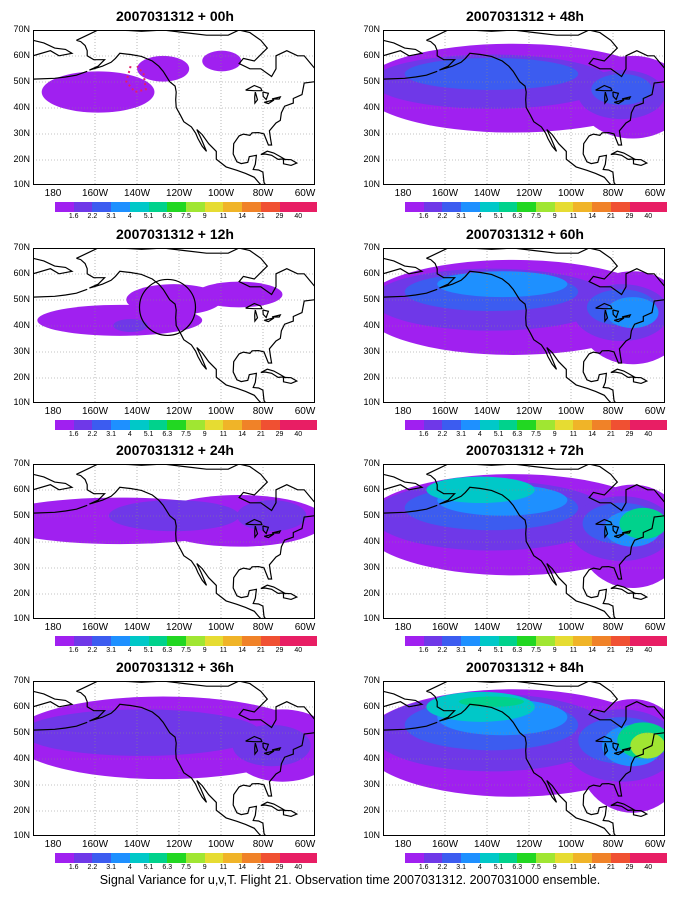 This screenshot has height=900, width=700. What do you see at coordinates (129, 650) in the screenshot?
I see `colorbar-label: 4` at bounding box center [129, 650].